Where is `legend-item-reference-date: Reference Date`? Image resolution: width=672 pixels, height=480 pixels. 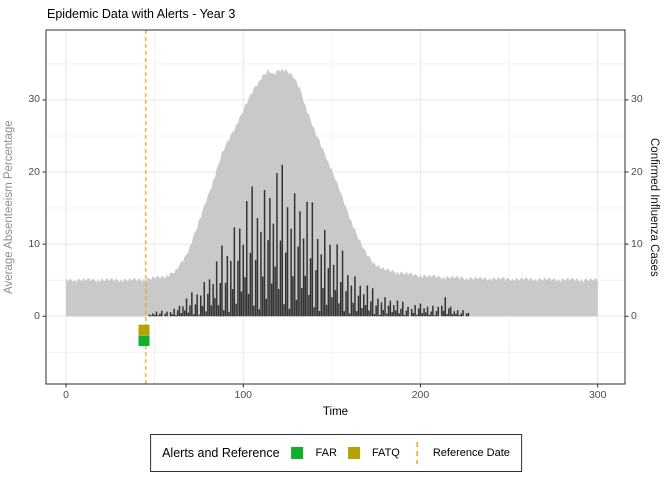 legend-item-reference-date: Reference Date is located at coordinates (460, 453).